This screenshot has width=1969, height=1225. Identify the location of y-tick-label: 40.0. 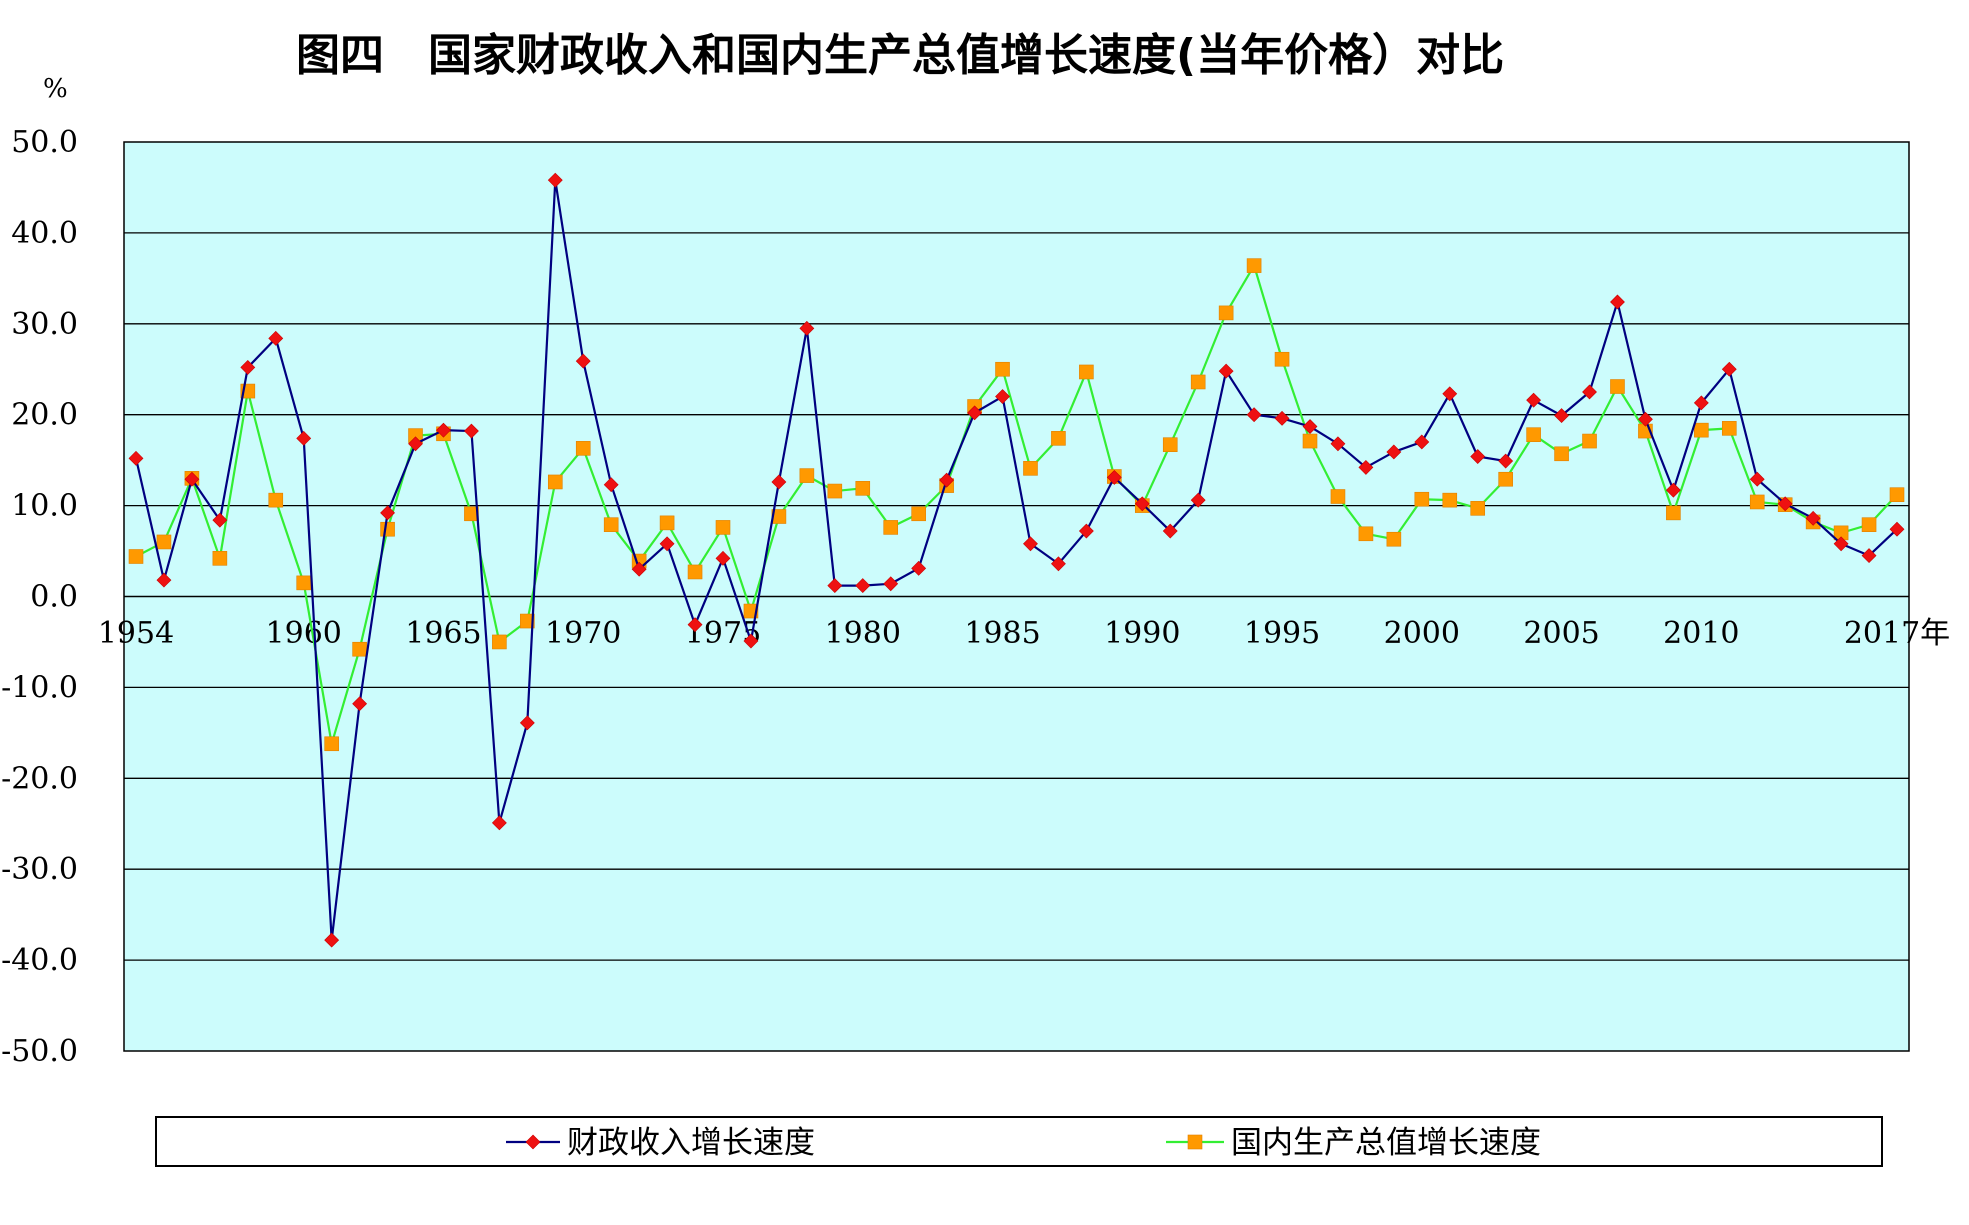
(44, 233).